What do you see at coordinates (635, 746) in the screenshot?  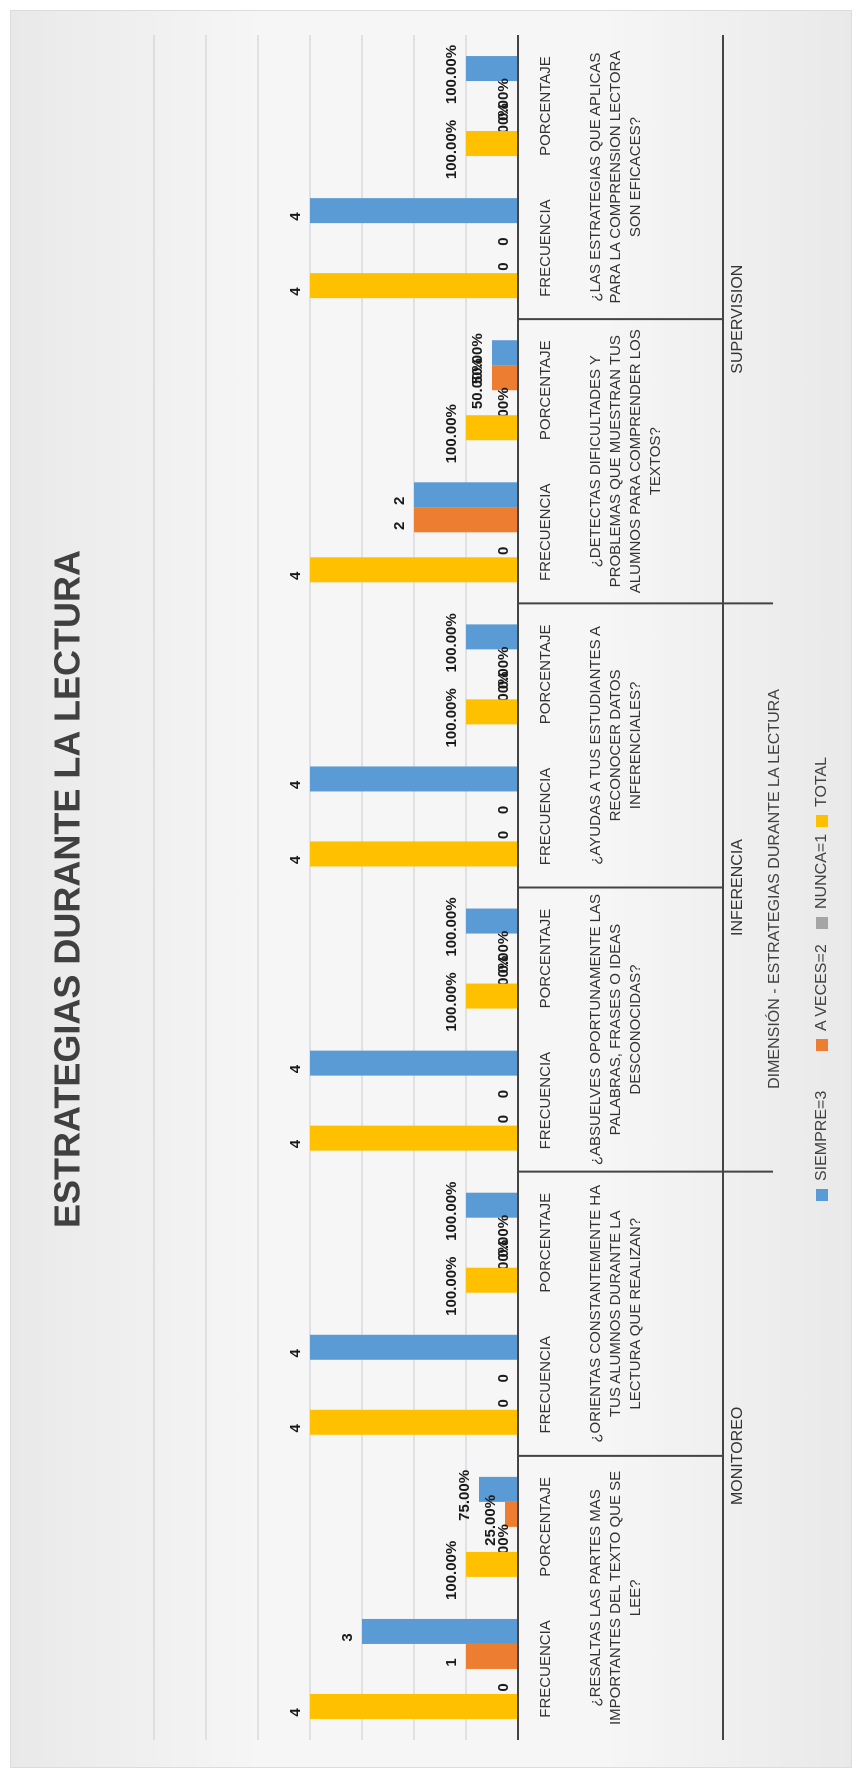 I see `question-label: INFERENCIALES?` at bounding box center [635, 746].